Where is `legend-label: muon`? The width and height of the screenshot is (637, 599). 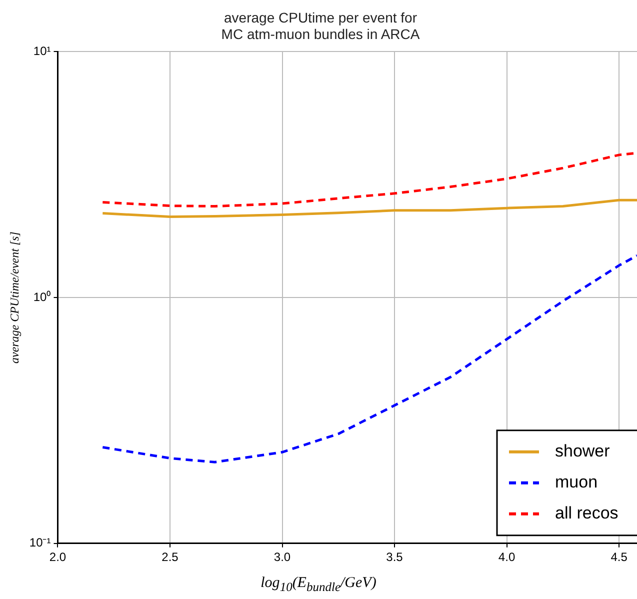
legend-label: muon is located at coordinates (576, 482).